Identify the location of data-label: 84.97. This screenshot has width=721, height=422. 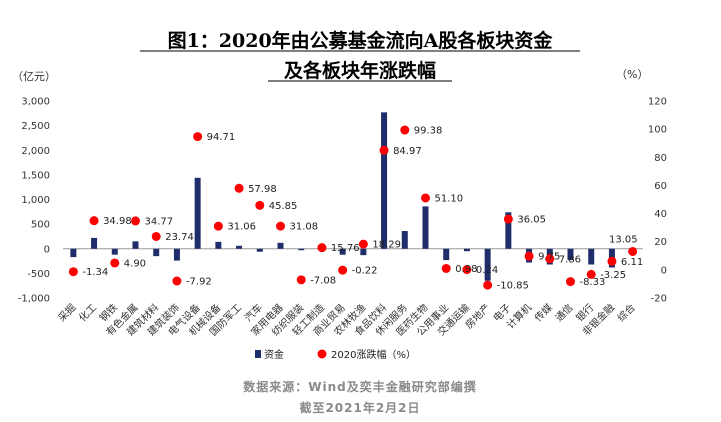
(407, 151).